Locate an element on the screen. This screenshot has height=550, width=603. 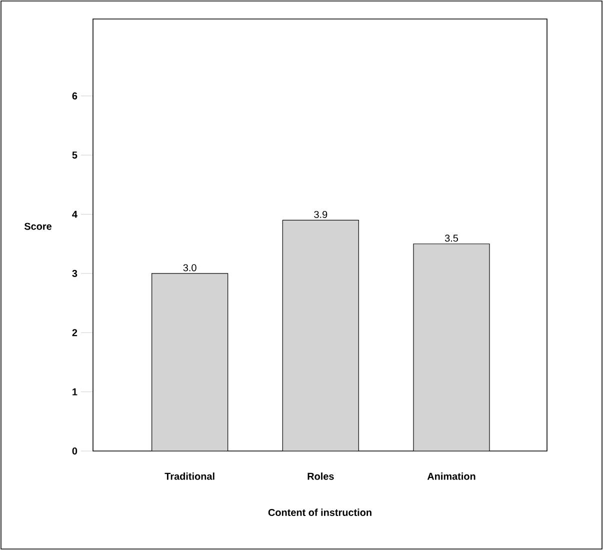
x-tick-label: Roles is located at coordinates (321, 476).